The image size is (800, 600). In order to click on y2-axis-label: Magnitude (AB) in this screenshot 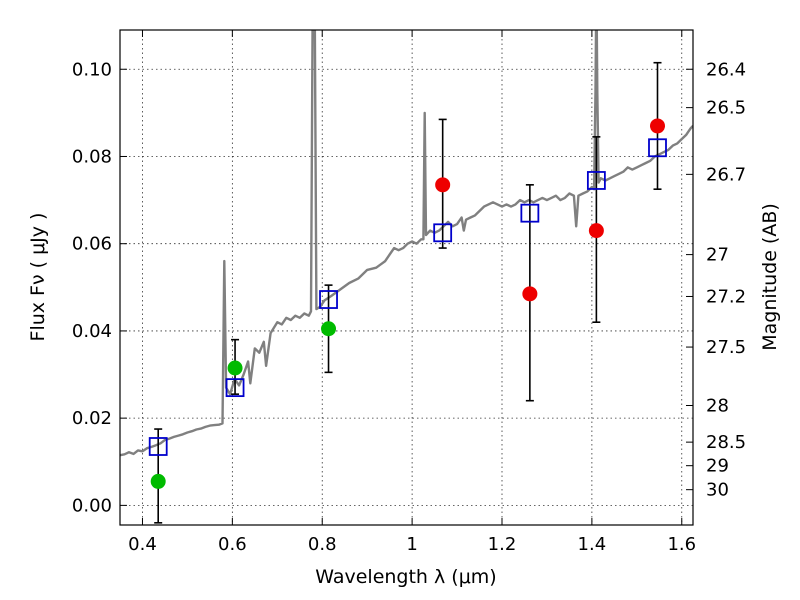, I will do `click(770, 277)`.